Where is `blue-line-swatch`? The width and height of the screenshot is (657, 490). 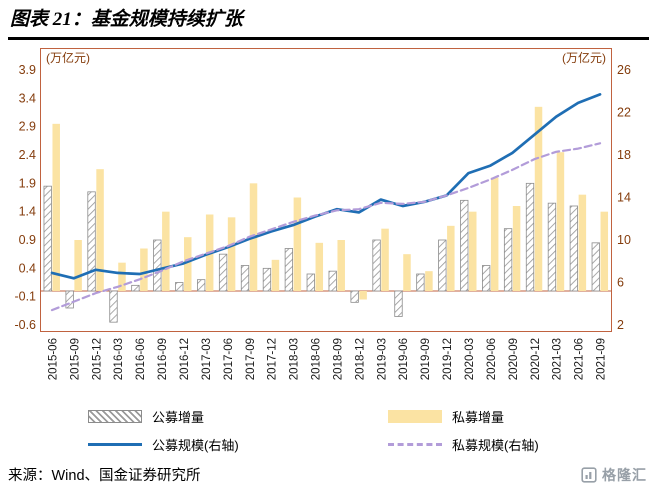
blue-line-swatch is located at coordinates (115, 444).